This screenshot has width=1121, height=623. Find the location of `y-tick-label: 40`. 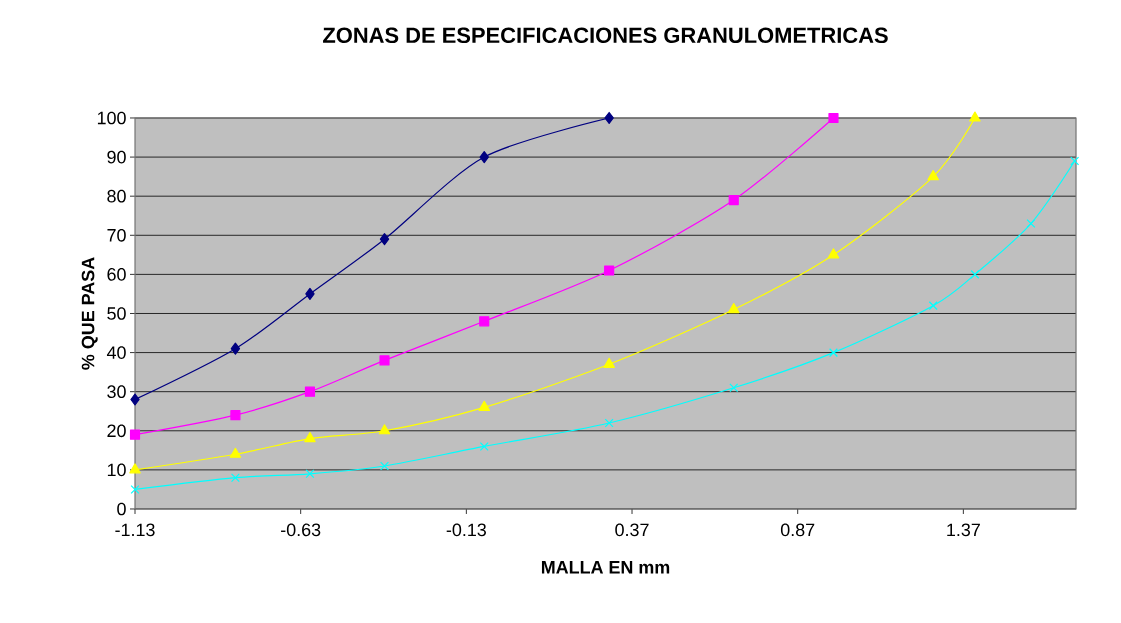

y-tick-label: 40 is located at coordinates (116, 352).